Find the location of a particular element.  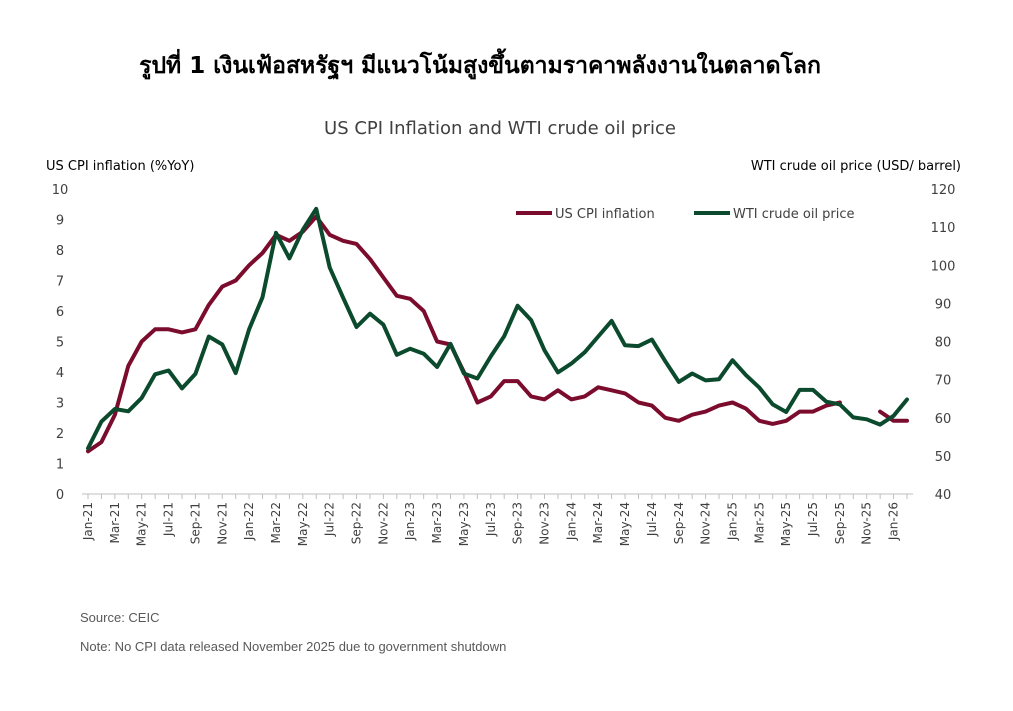

y-tick-left: 4 is located at coordinates (60, 373).